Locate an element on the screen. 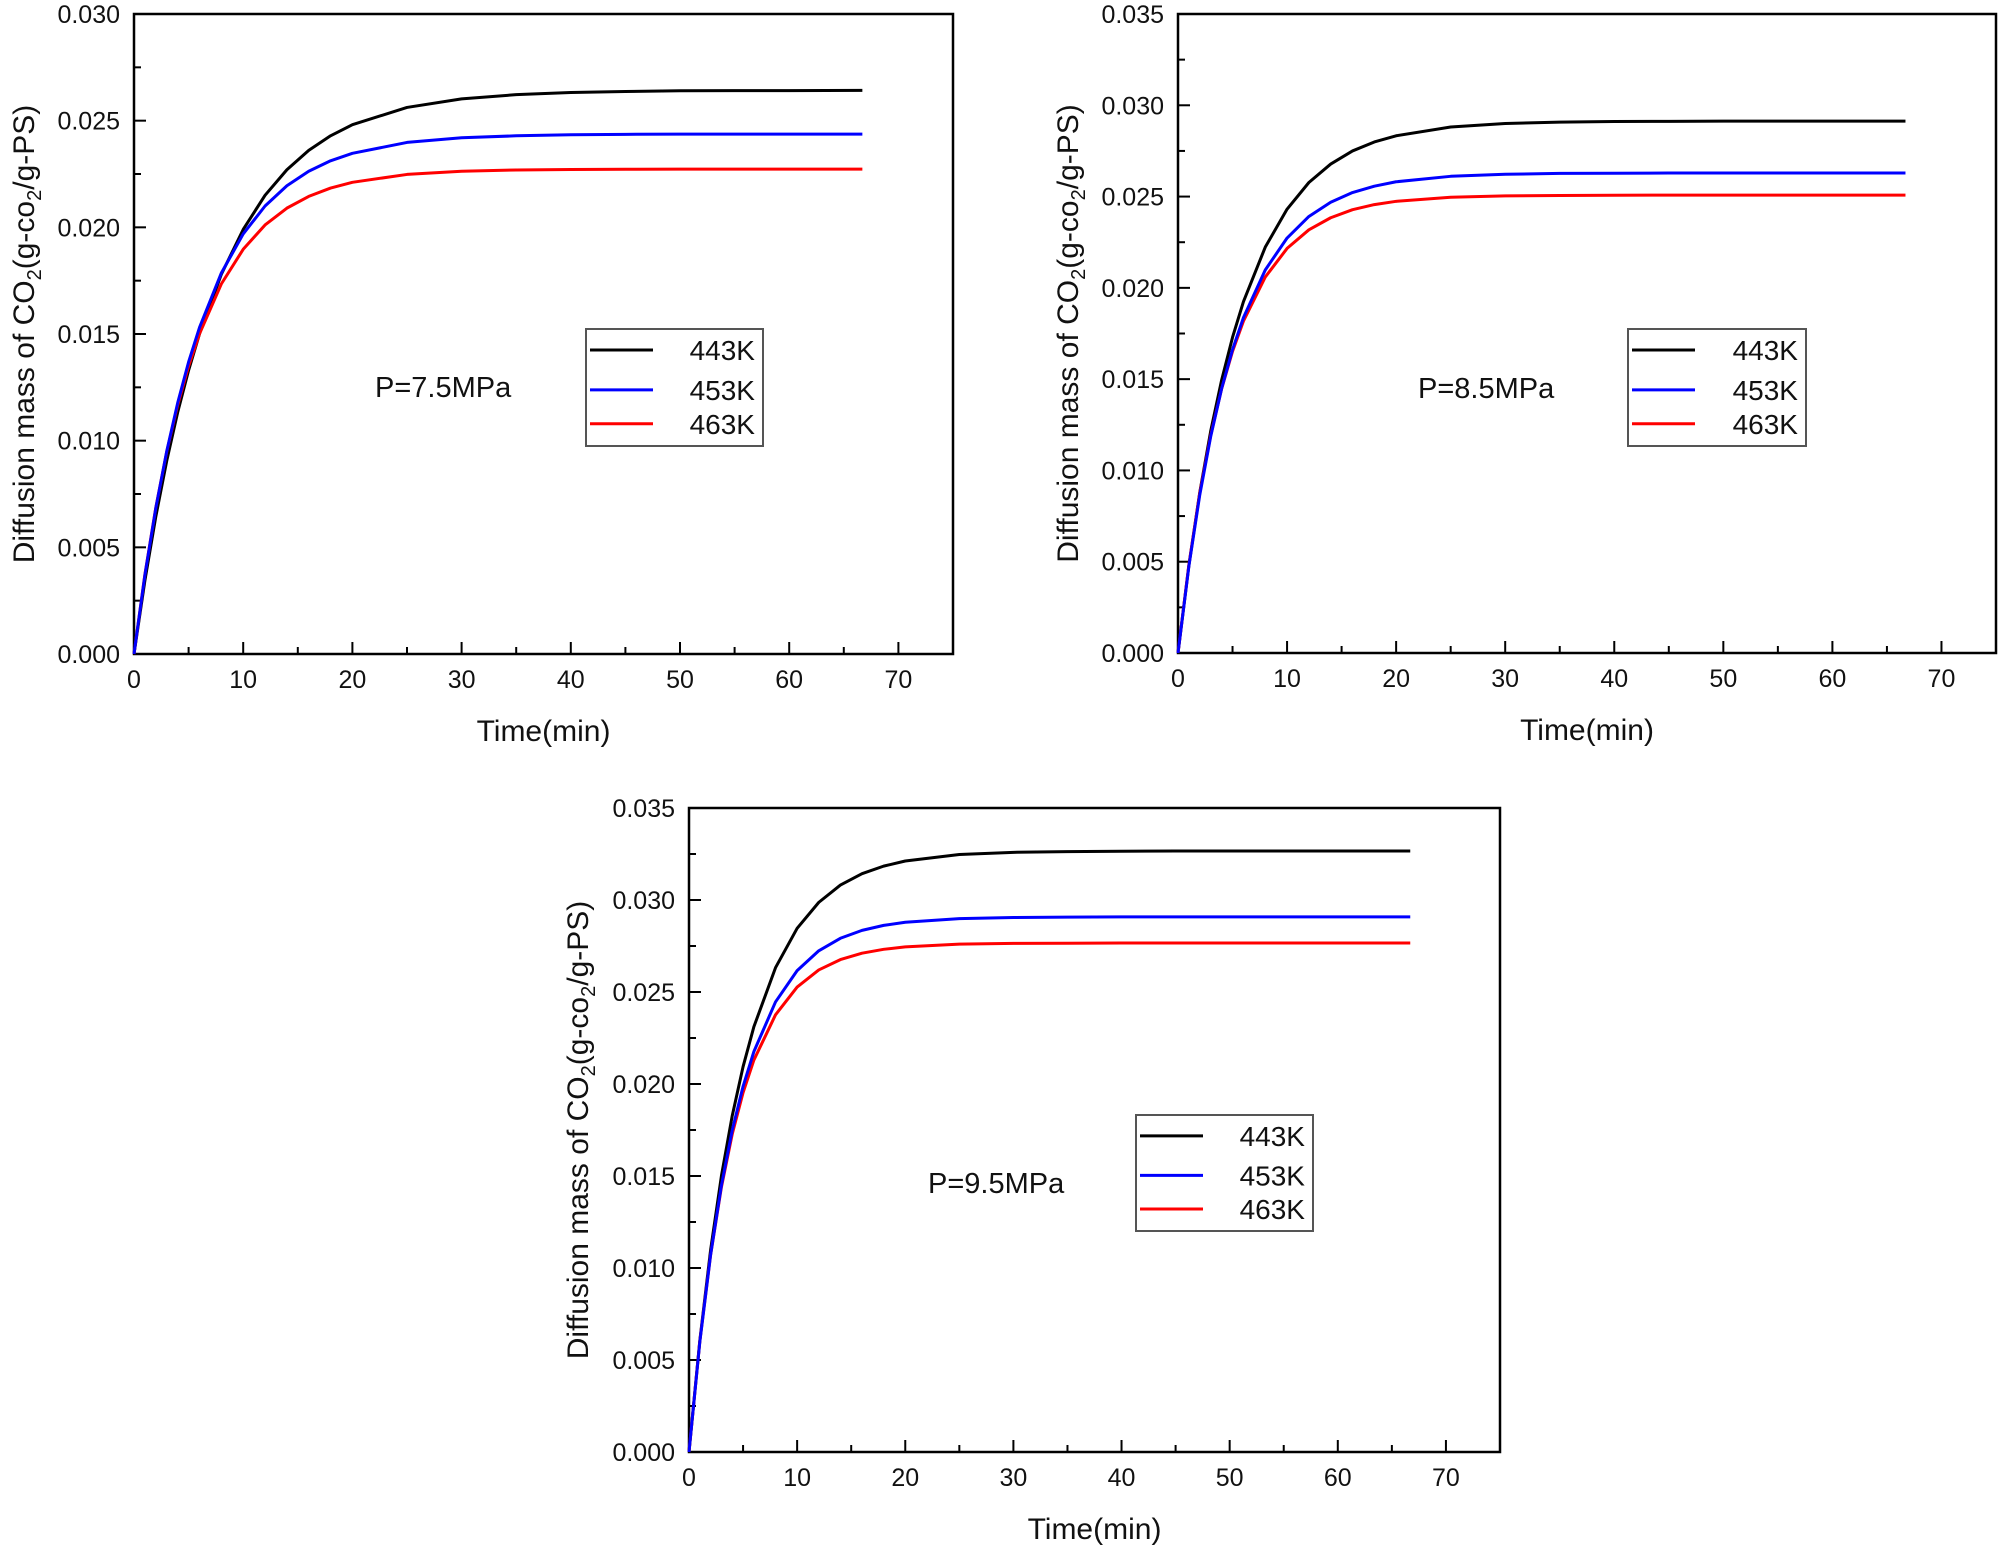 The width and height of the screenshot is (2000, 1550). pressure-annotation: P=9.5MPa is located at coordinates (996, 1184).